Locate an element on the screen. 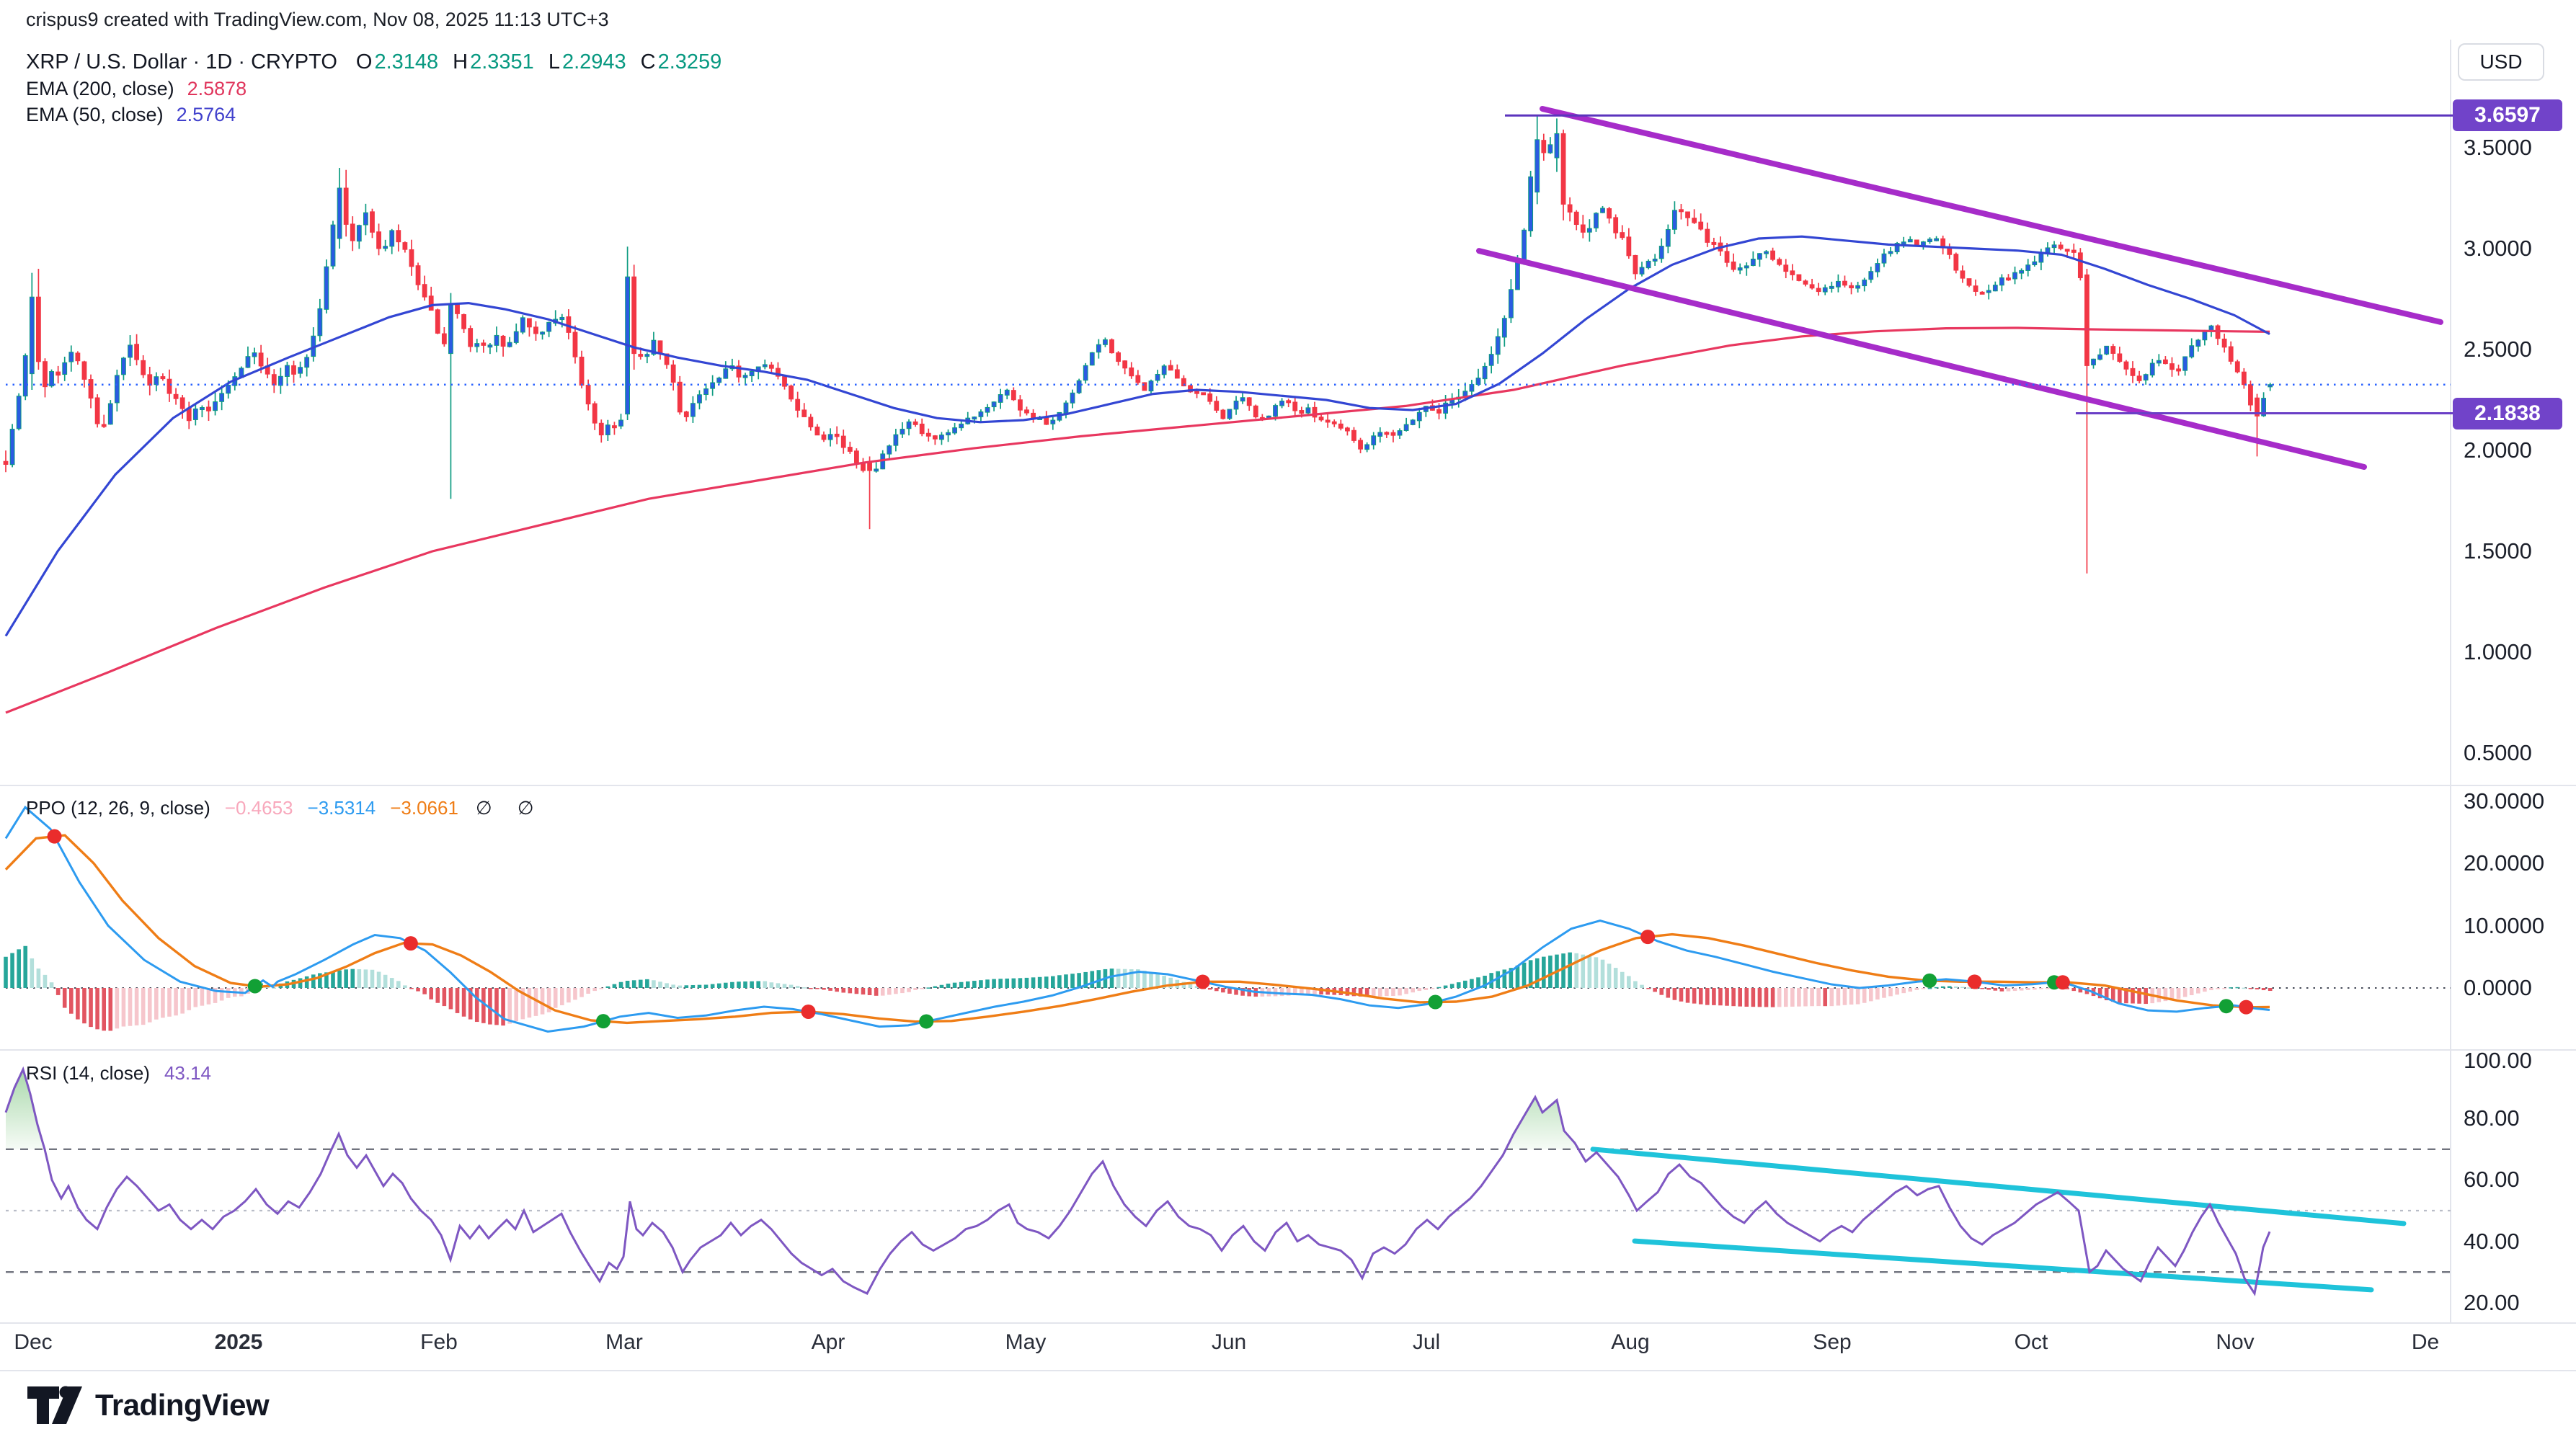 Image resolution: width=2576 pixels, height=1447 pixels. ohlc-o: O 2.3148 is located at coordinates (397, 62).